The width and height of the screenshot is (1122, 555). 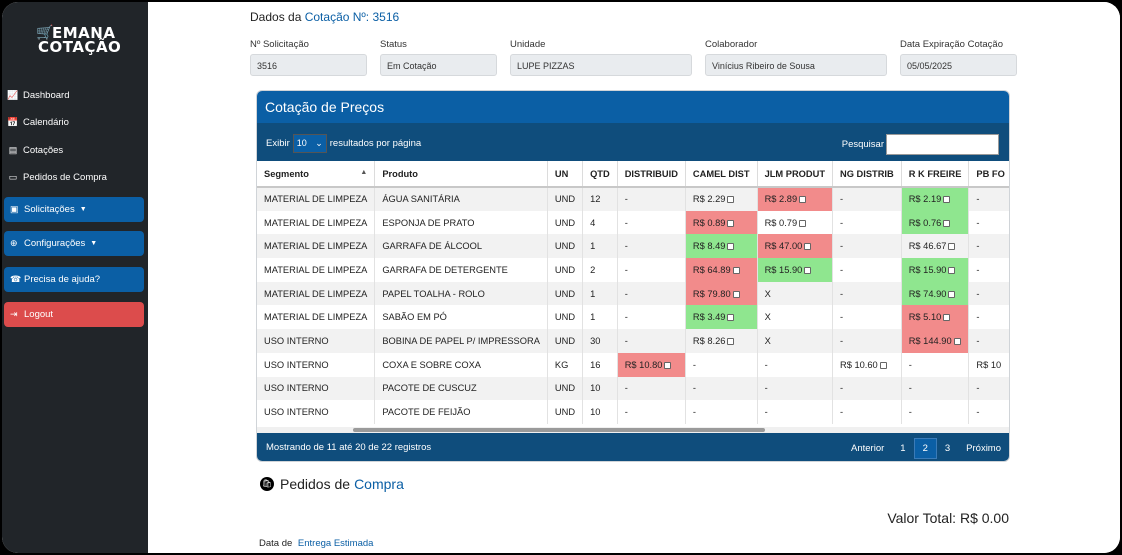 I want to click on sidebar-item-pedidos: ▭ Pedidos de Compra, so click(x=75, y=177).